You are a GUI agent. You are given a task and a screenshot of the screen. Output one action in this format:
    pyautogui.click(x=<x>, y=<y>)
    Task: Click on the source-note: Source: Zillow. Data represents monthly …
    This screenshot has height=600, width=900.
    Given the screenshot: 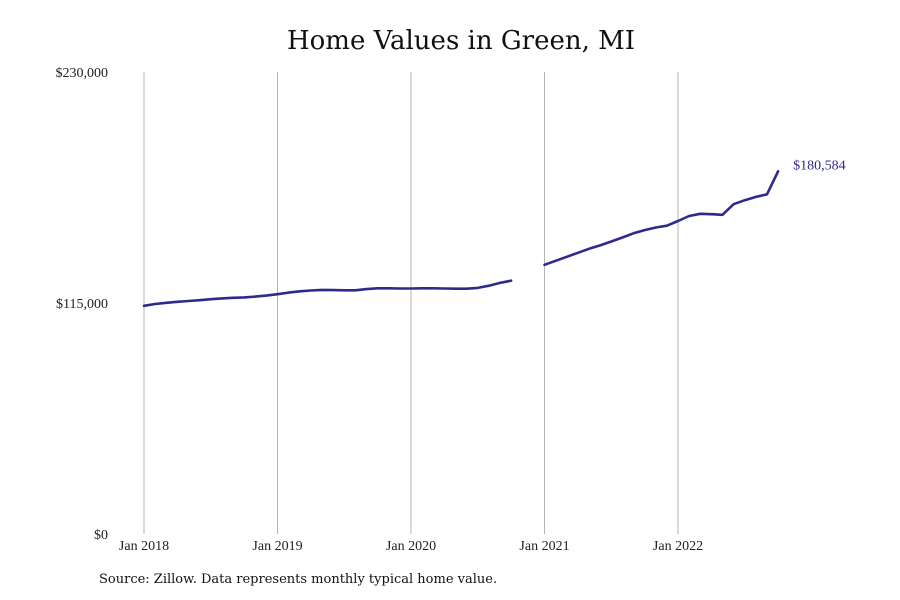 What is the action you would take?
    pyautogui.click(x=298, y=579)
    